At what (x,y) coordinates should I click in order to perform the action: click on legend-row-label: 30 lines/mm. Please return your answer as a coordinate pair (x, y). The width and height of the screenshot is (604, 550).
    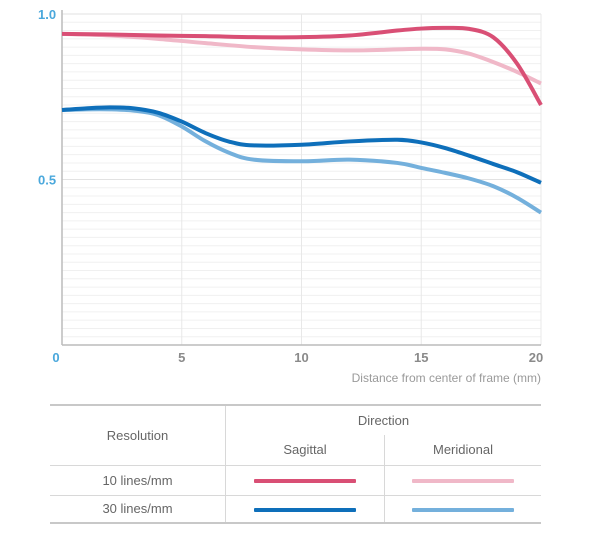
    Looking at the image, I should click on (138, 509).